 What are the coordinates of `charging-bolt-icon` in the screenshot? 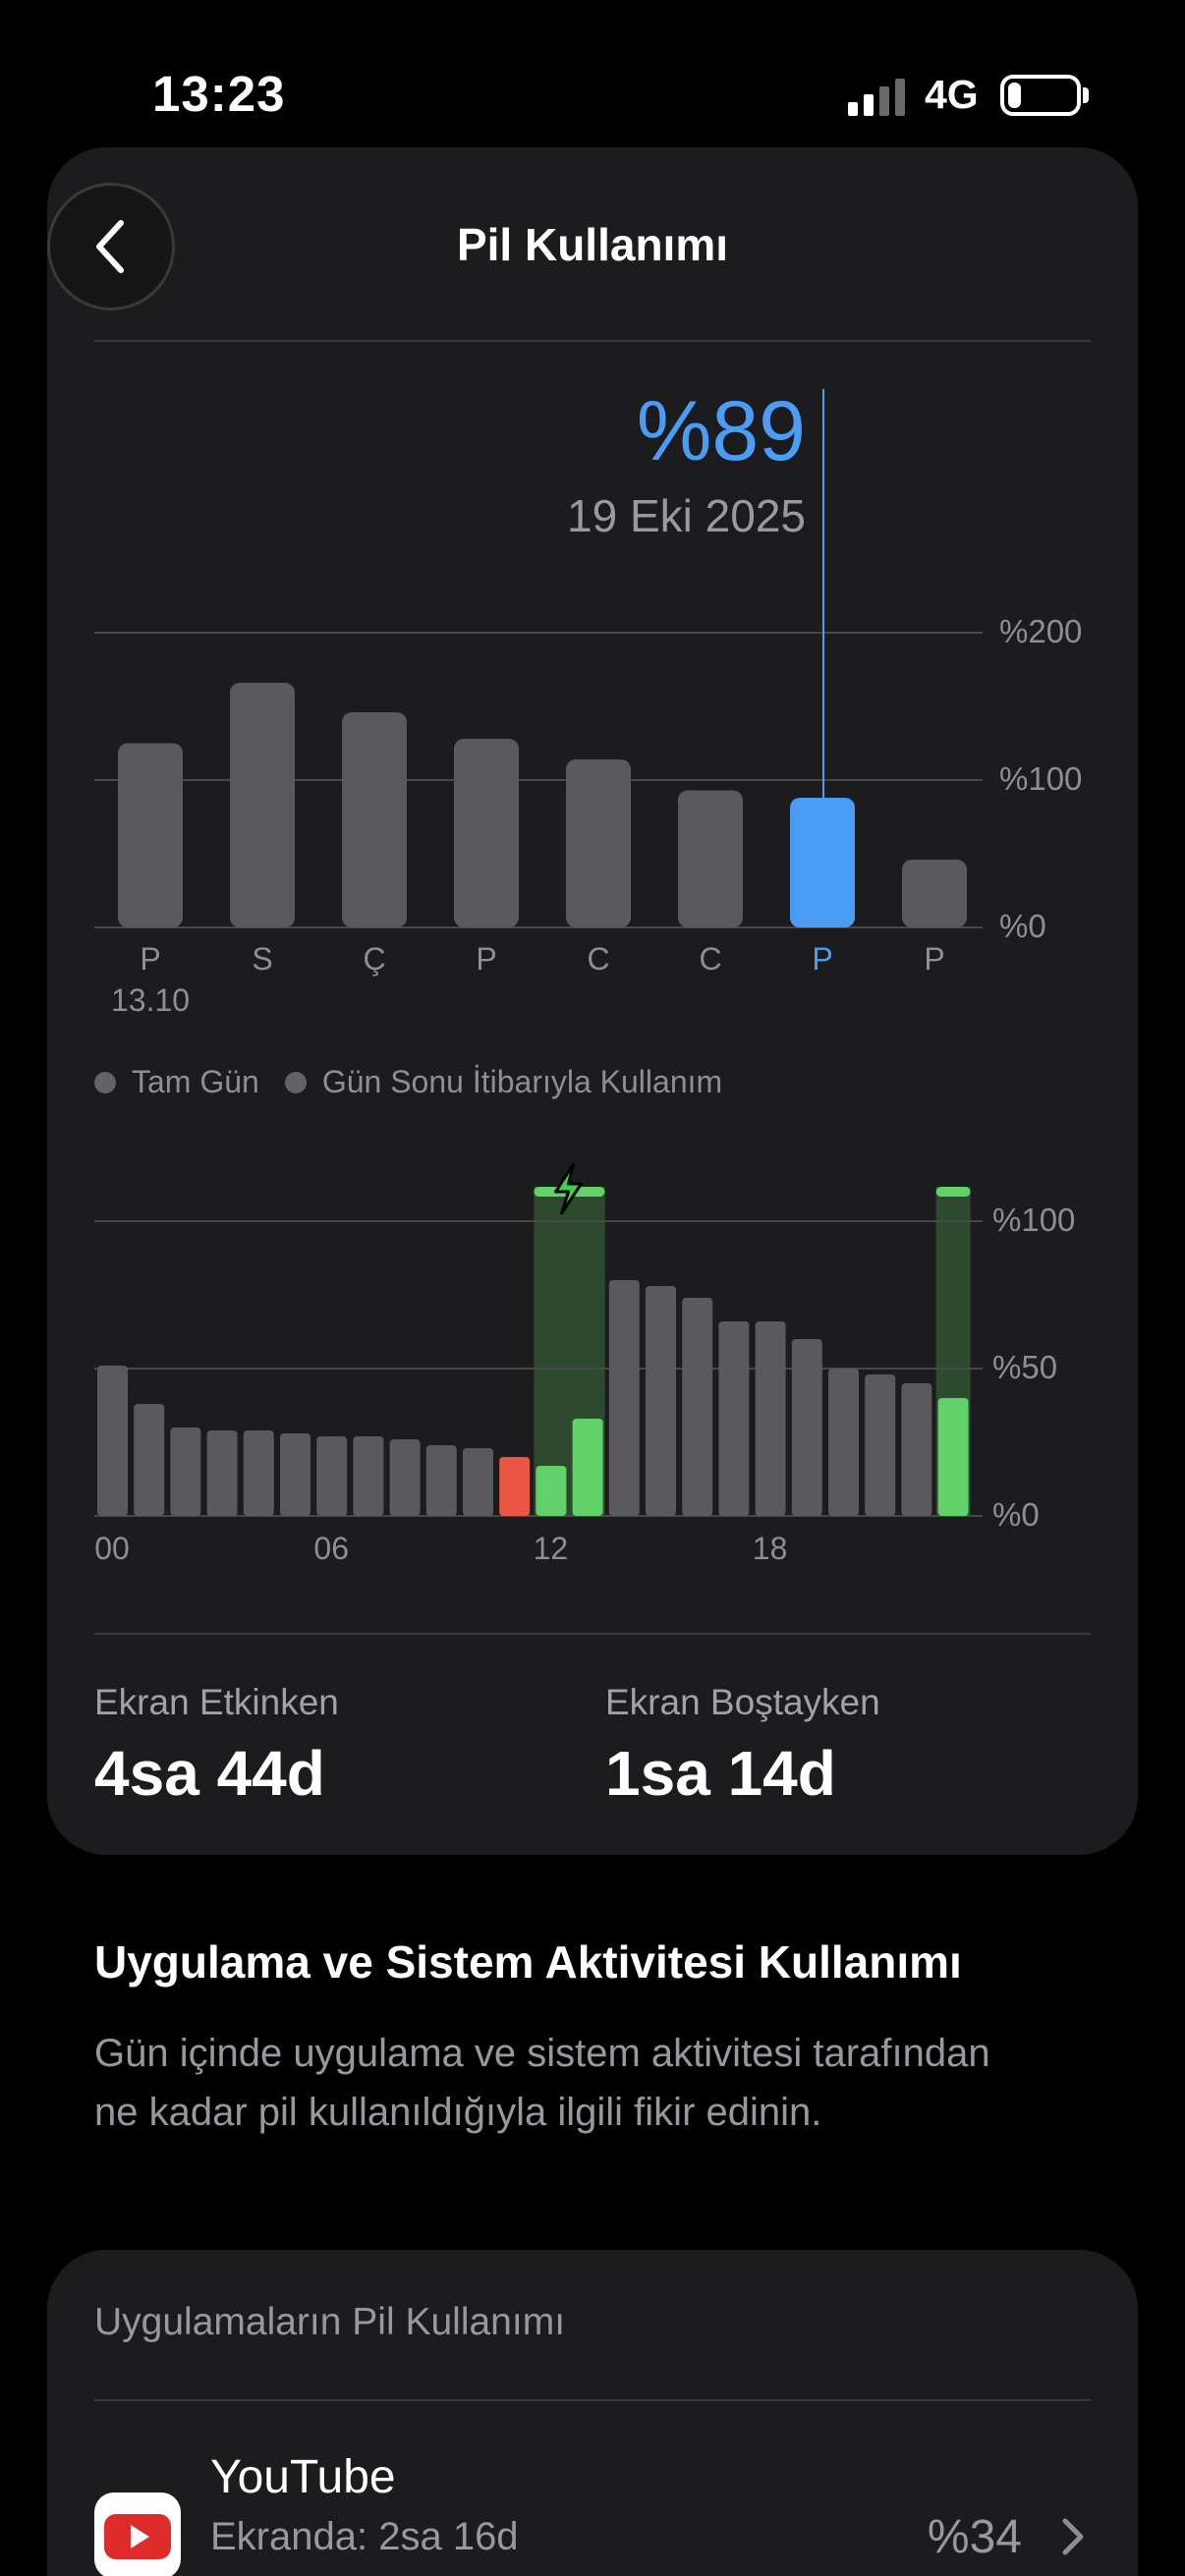 It's located at (569, 1188).